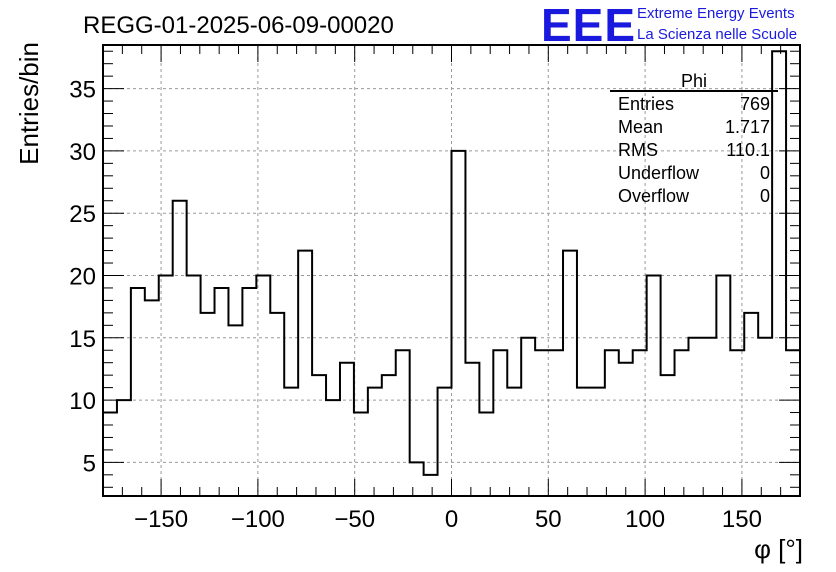  What do you see at coordinates (638, 150) in the screenshot?
I see `stats-label: RMS` at bounding box center [638, 150].